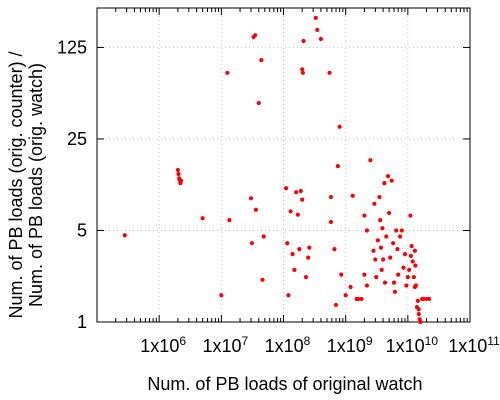  I want to click on x-tick-label: 1x10⁸, so click(288, 345).